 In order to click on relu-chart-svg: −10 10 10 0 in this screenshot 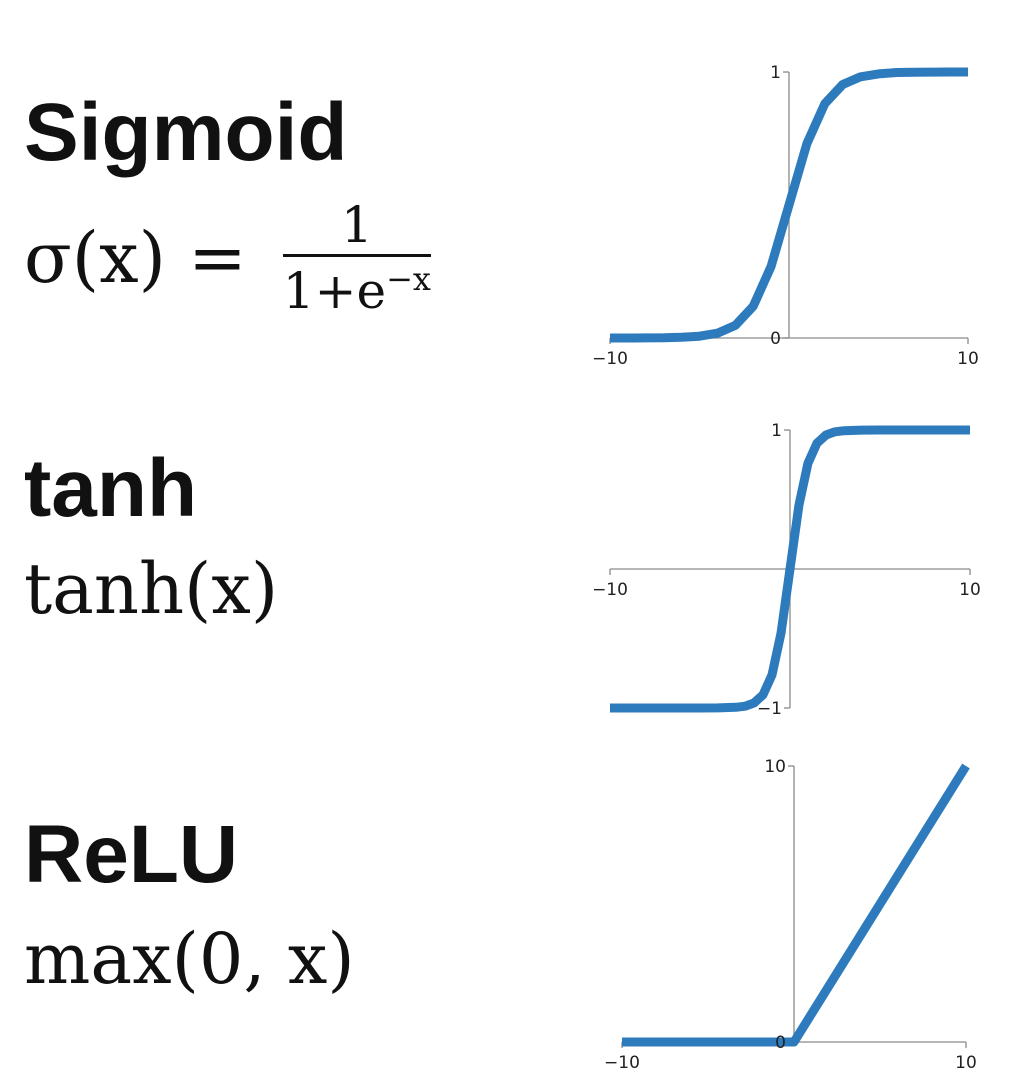, I will do `click(790, 915)`.